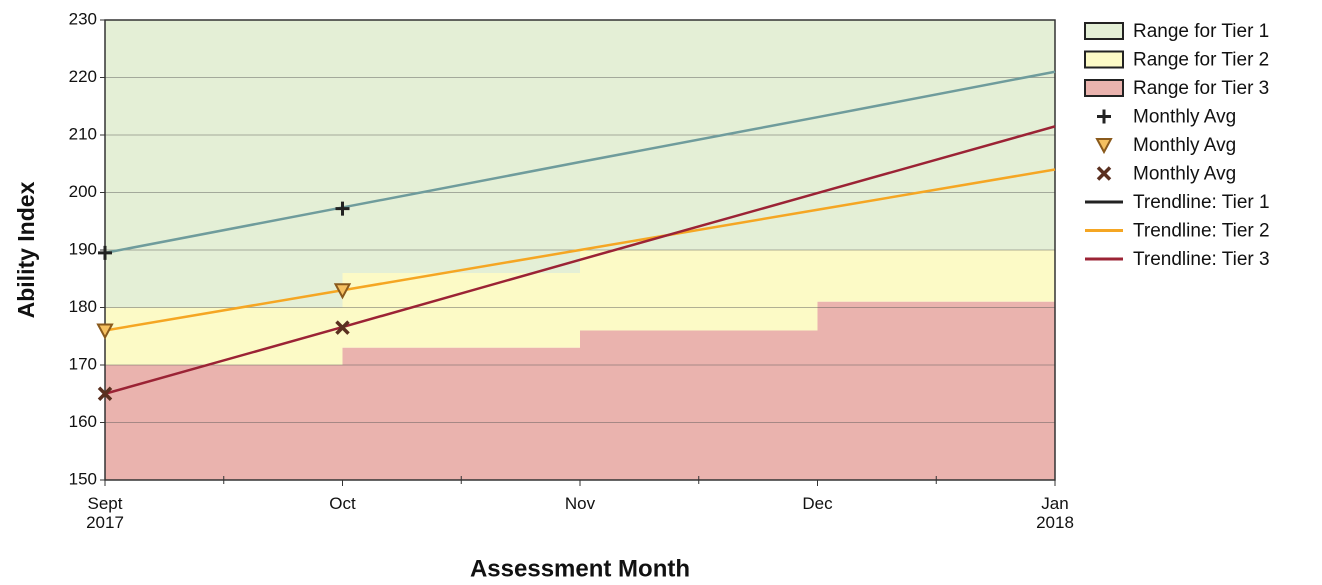  Describe the element at coordinates (1201, 60) in the screenshot. I see `legend-label: Range for Tier 2` at that location.